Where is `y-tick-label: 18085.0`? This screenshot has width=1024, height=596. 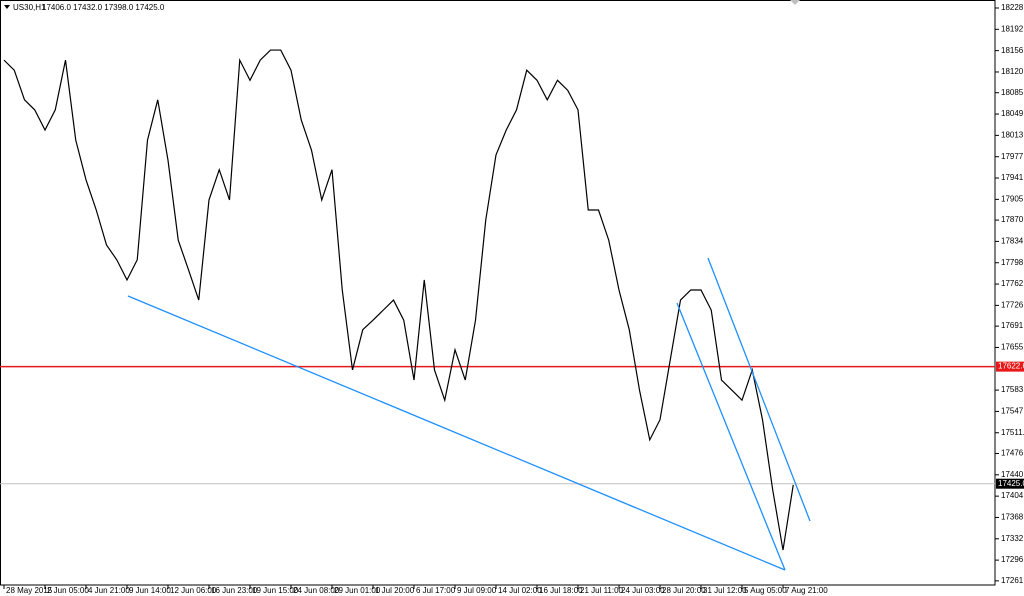 y-tick-label: 18085.0 is located at coordinates (1012, 92).